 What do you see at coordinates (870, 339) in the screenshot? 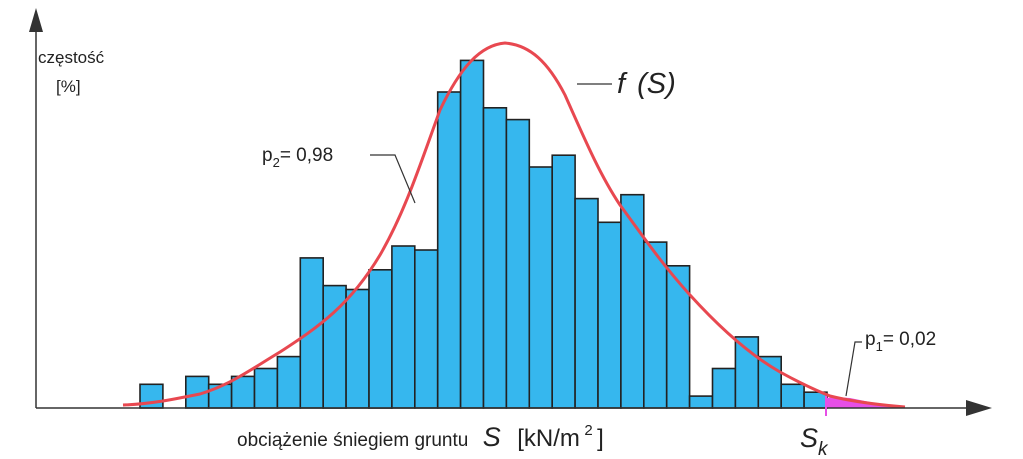
I see `p1-p: p` at bounding box center [870, 339].